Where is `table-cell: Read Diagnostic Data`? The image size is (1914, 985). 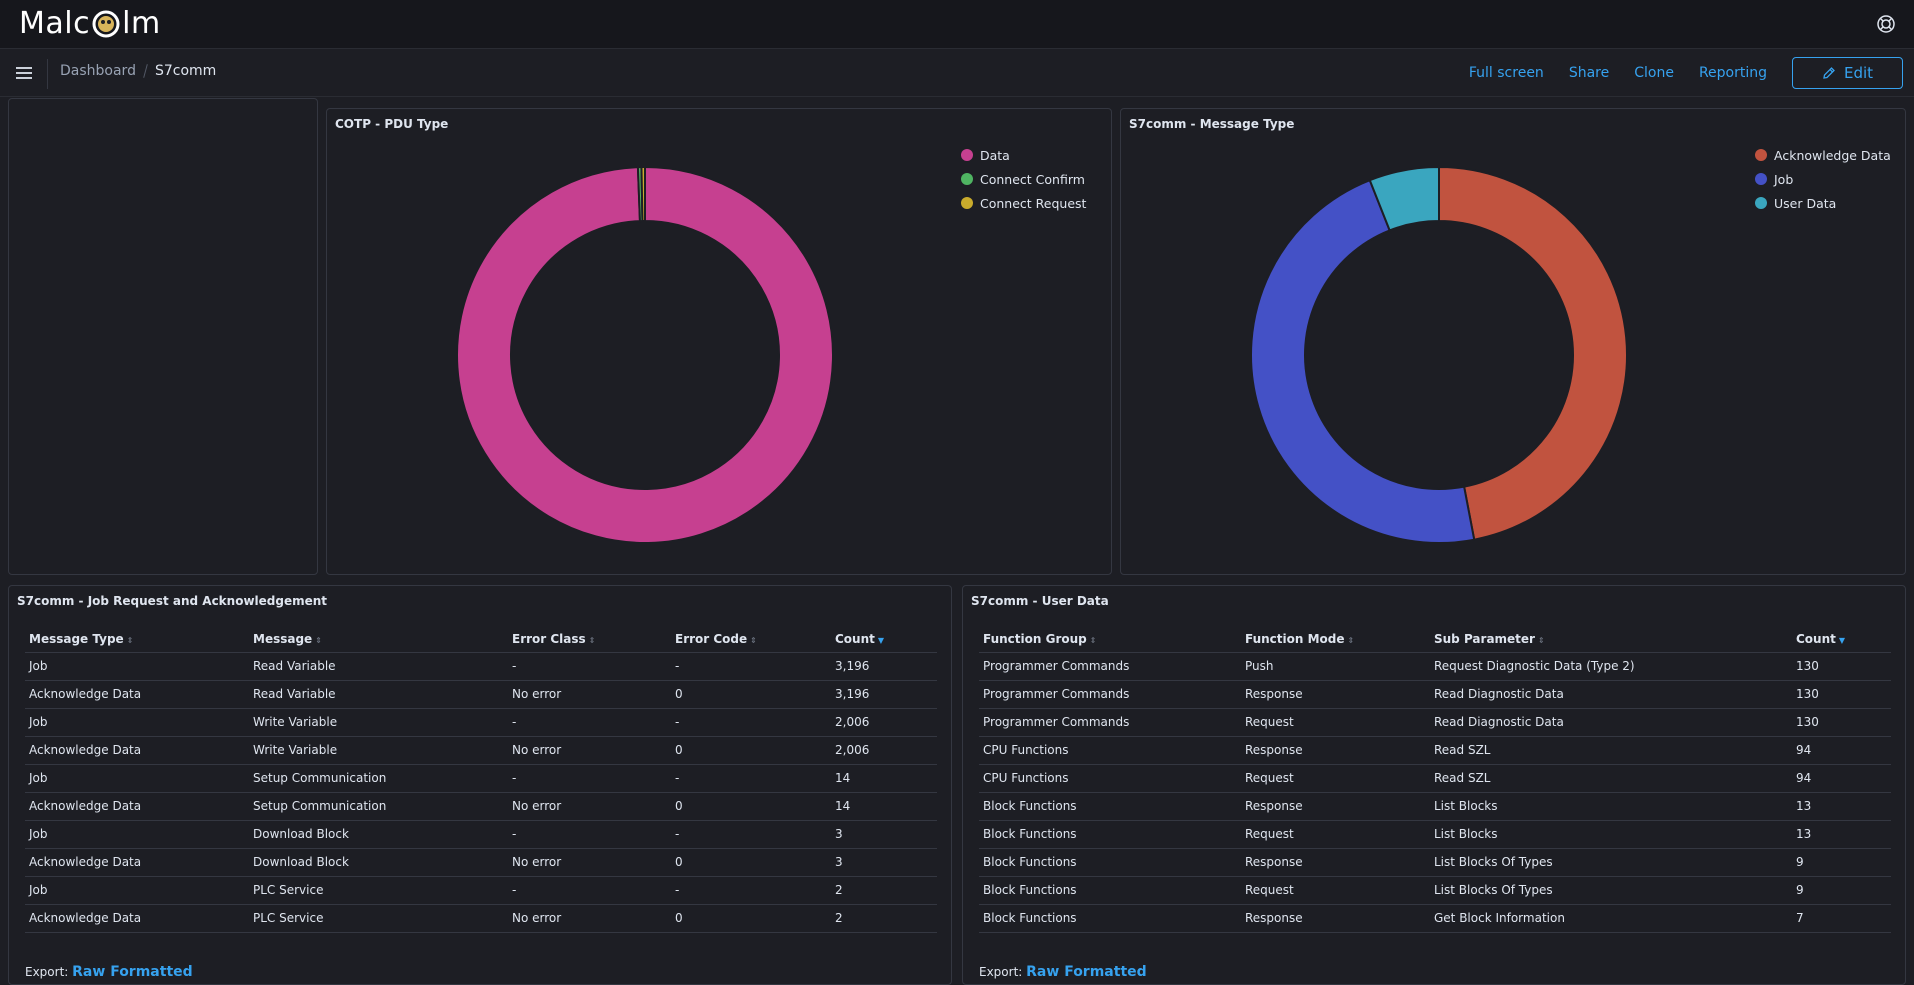
table-cell: Read Diagnostic Data is located at coordinates (1611, 722).